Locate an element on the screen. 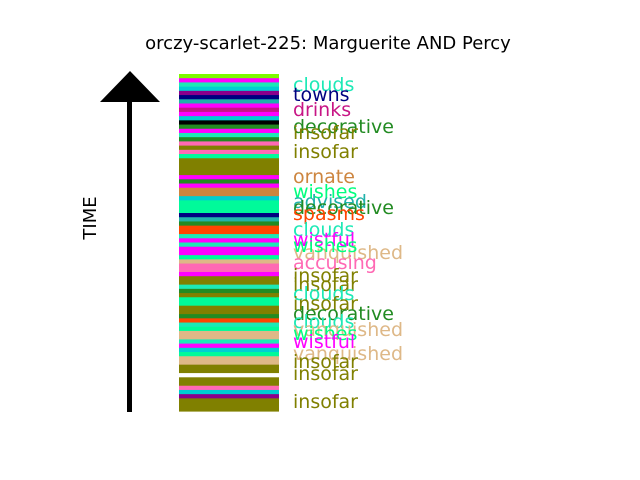 The width and height of the screenshot is (640, 480). label-ornate: ornate is located at coordinates (324, 177).